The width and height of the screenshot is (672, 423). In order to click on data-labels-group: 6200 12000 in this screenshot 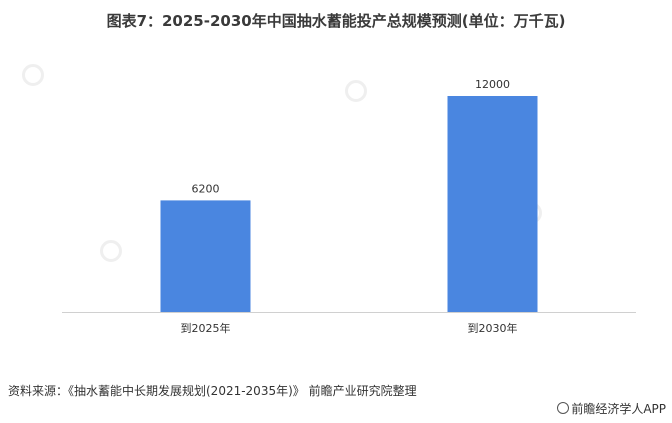, I will do `click(351, 136)`.